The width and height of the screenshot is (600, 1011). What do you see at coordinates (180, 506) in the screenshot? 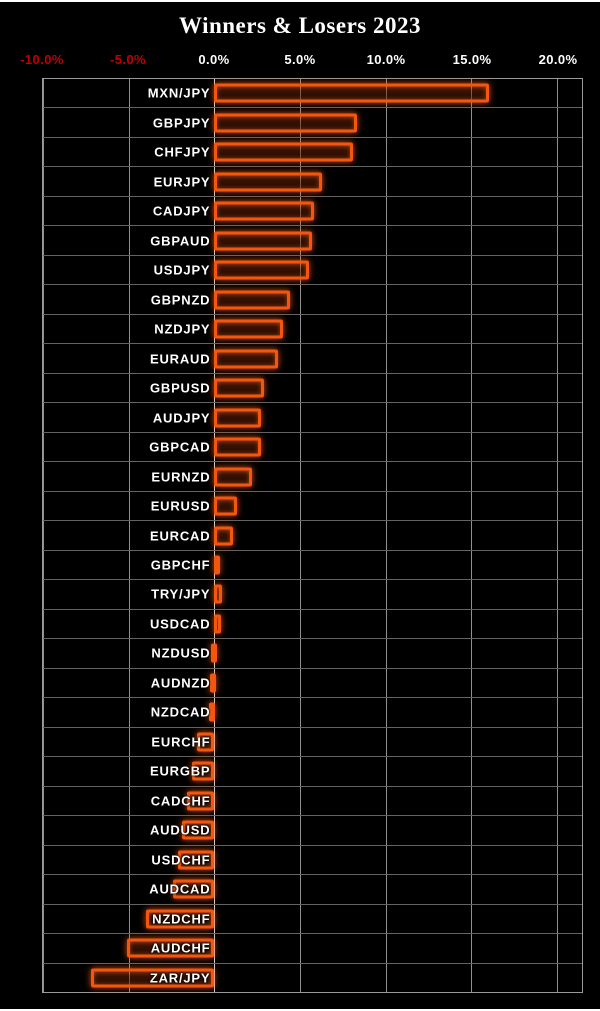
I see `bar-label: EURUSD` at bounding box center [180, 506].